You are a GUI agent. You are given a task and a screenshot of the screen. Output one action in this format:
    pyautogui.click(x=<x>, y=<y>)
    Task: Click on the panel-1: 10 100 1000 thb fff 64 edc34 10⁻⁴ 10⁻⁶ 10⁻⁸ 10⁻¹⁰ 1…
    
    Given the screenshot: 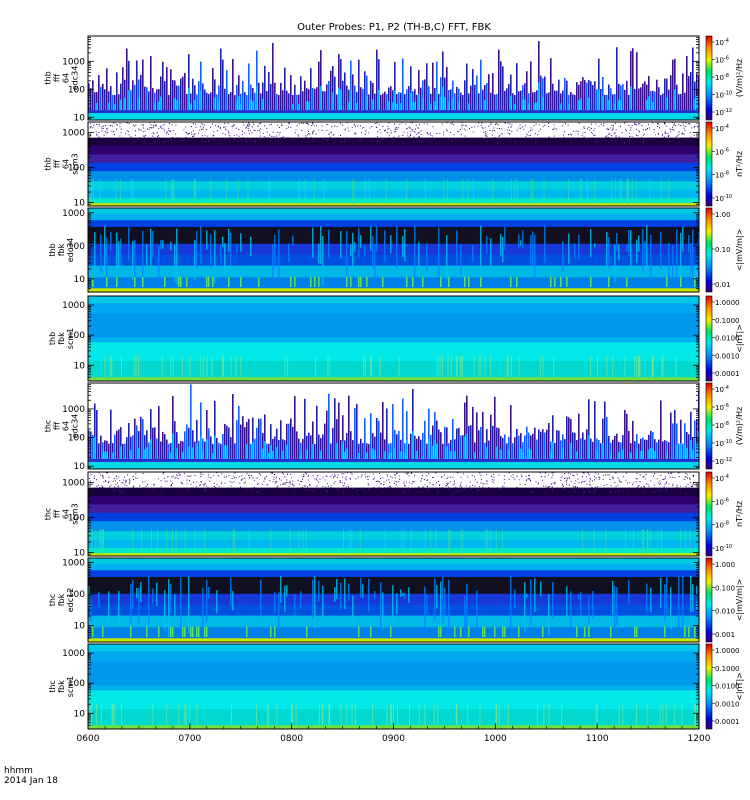 What is the action you would take?
    pyautogui.click(x=394, y=79)
    